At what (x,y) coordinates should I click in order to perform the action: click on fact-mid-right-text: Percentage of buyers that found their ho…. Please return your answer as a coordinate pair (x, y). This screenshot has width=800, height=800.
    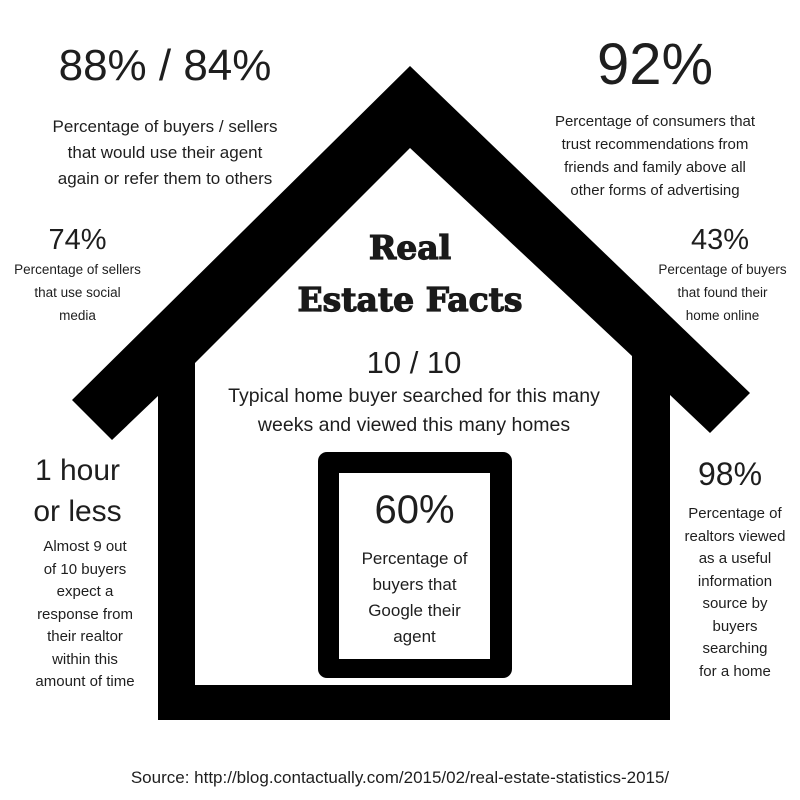
    Looking at the image, I should click on (722, 292).